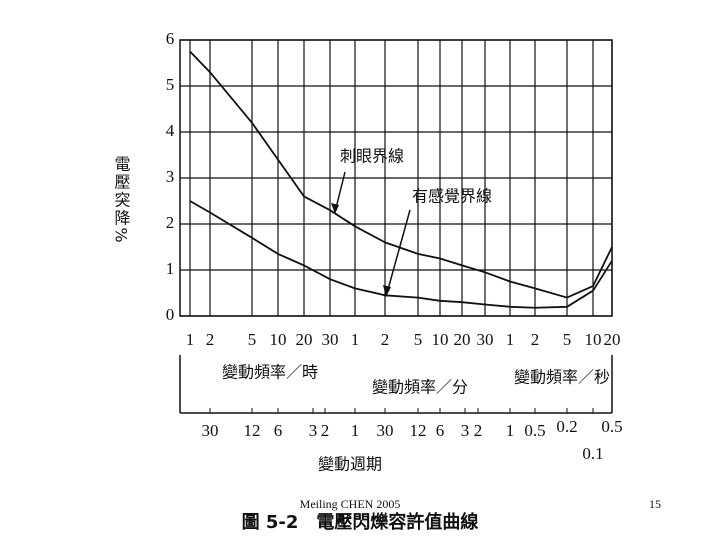 Image resolution: width=720 pixels, height=540 pixels. What do you see at coordinates (270, 372) in the screenshot?
I see `unit-label: 變動頻率／時` at bounding box center [270, 372].